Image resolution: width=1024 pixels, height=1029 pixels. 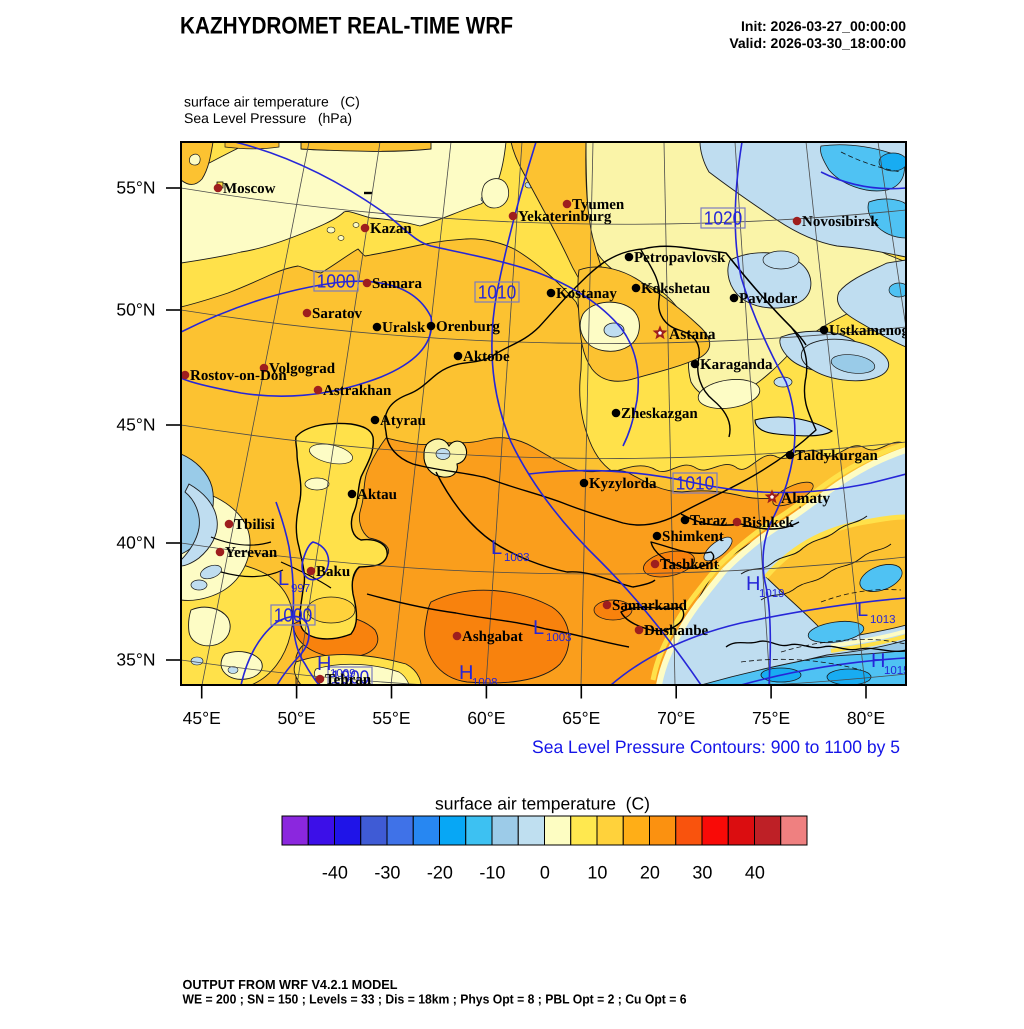 I want to click on svg-text: 40°N, so click(x=135, y=543).